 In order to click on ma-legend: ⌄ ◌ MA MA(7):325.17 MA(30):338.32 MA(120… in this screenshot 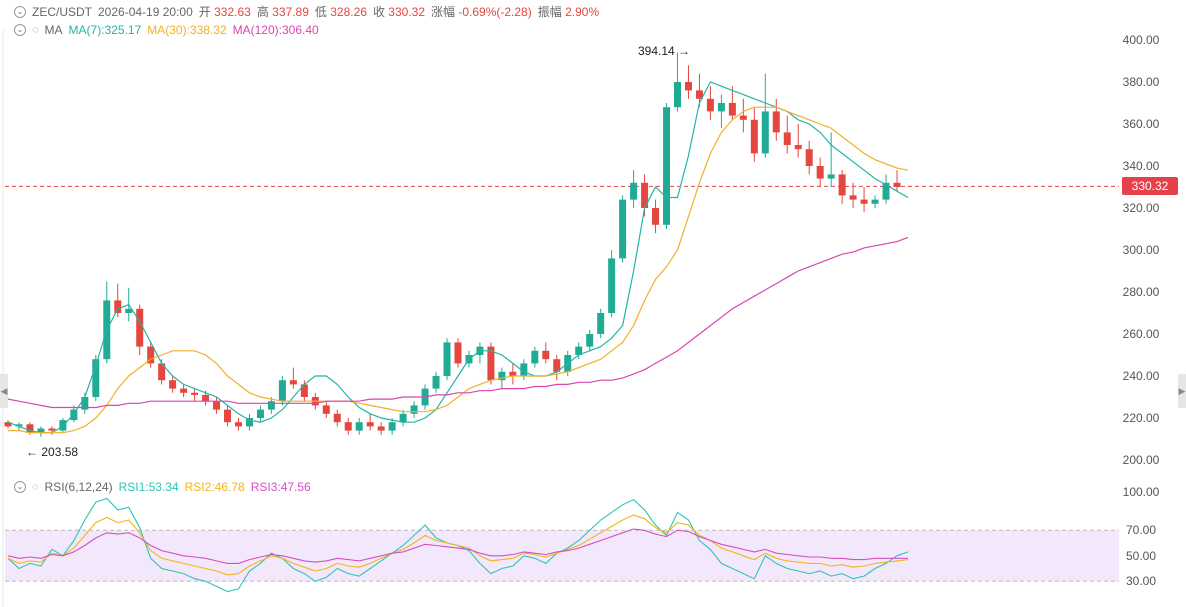, I will do `click(166, 30)`.